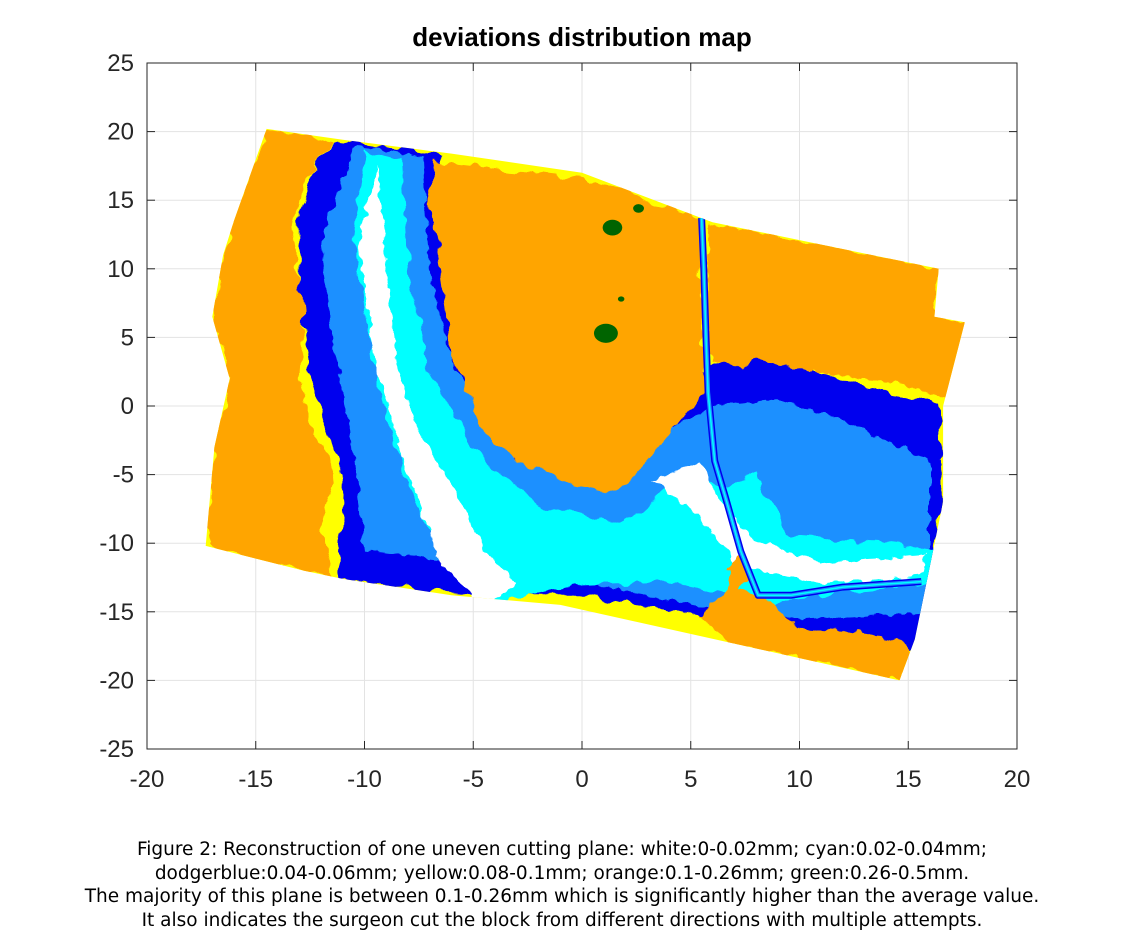 The image size is (1124, 939). Describe the element at coordinates (127, 406) in the screenshot. I see `y-tick-label: 0` at that location.